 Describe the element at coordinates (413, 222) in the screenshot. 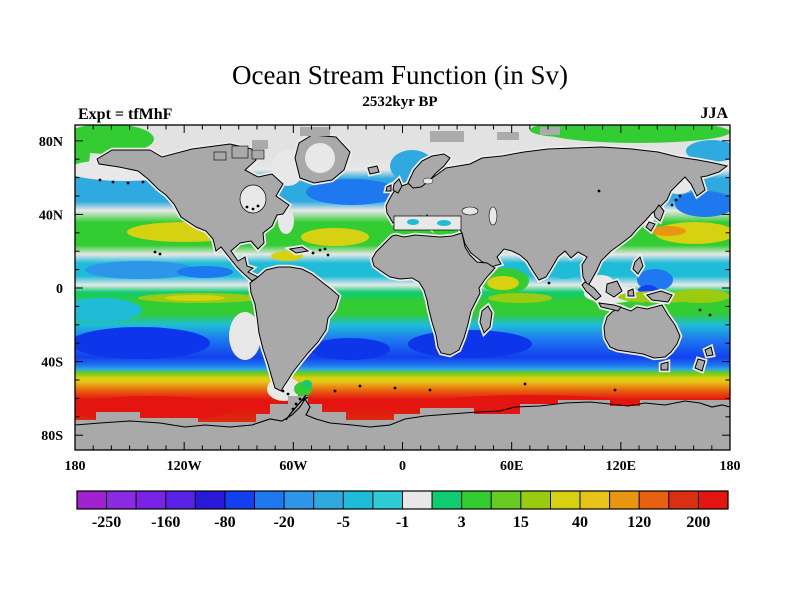

I see `mediterranean-gyre` at that location.